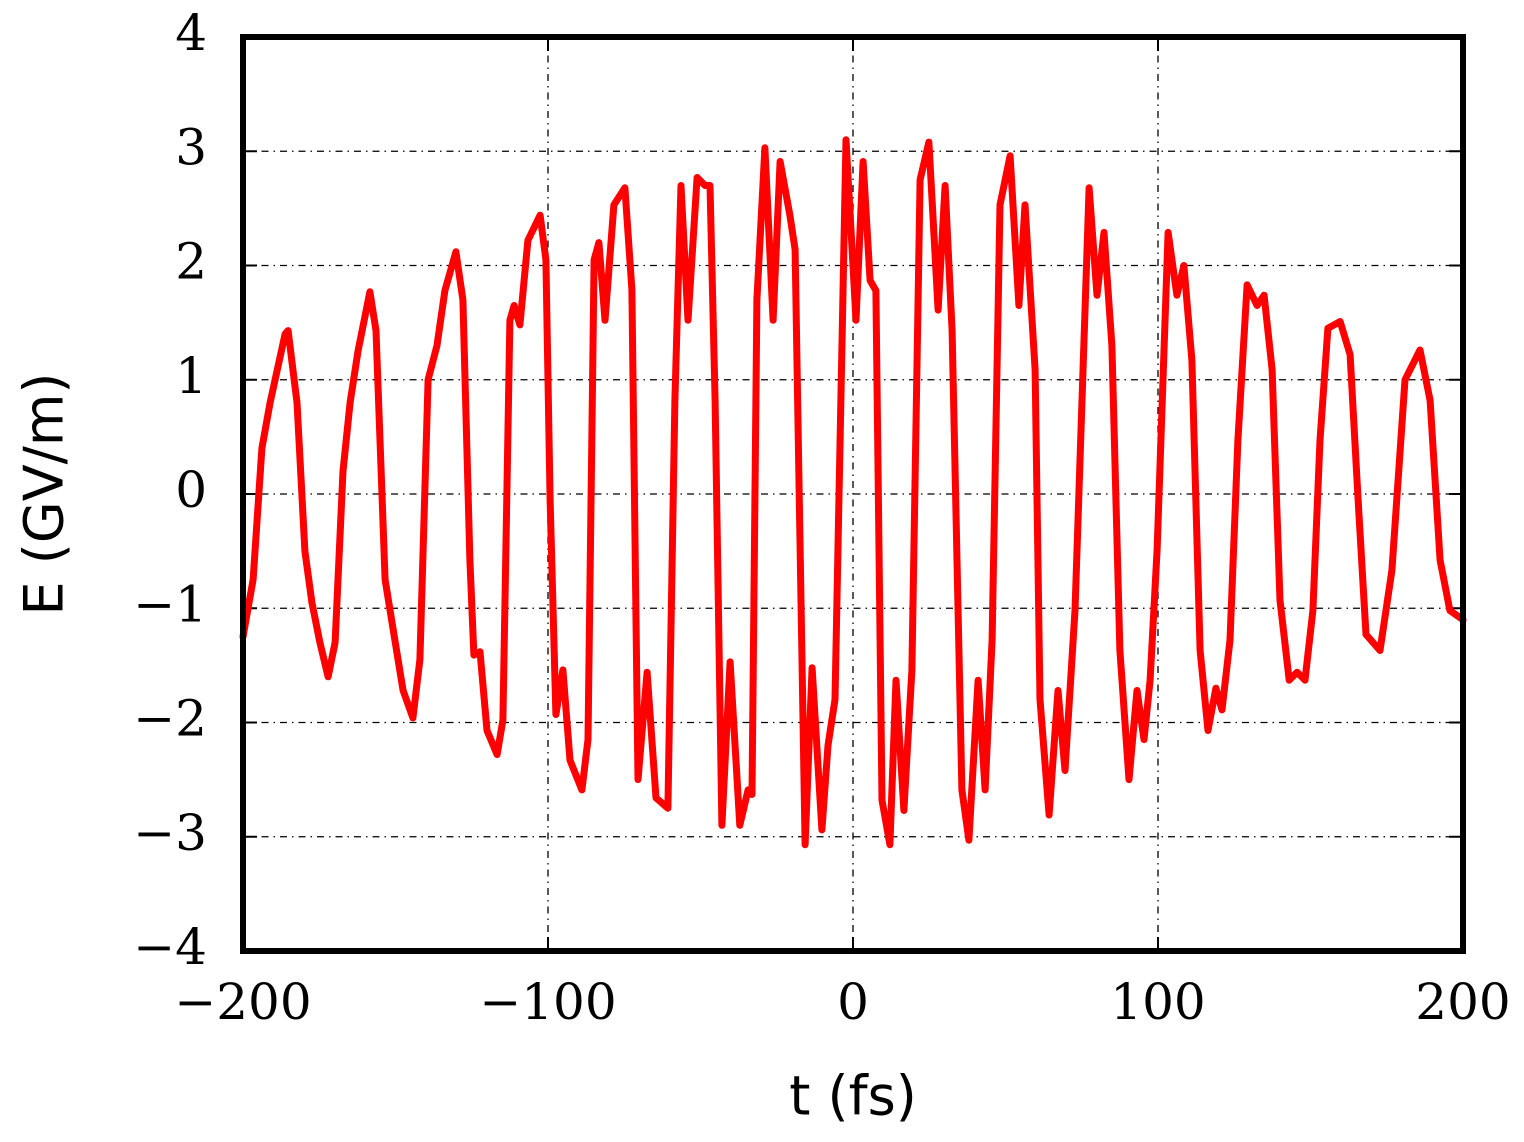 This screenshot has width=1524, height=1142. Describe the element at coordinates (853, 1002) in the screenshot. I see `x-tick-label: 0` at that location.